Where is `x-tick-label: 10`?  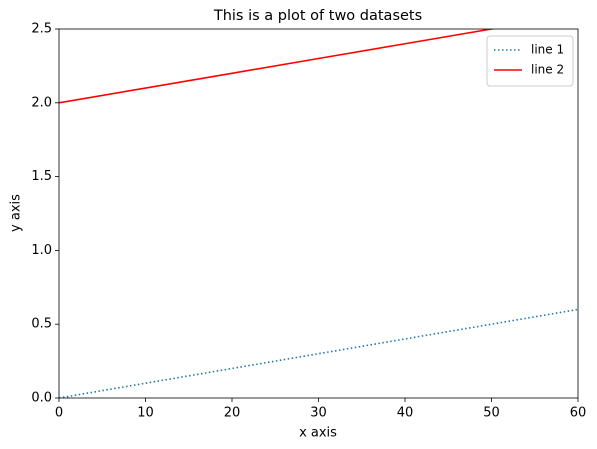
x-tick-label: 10 is located at coordinates (145, 413).